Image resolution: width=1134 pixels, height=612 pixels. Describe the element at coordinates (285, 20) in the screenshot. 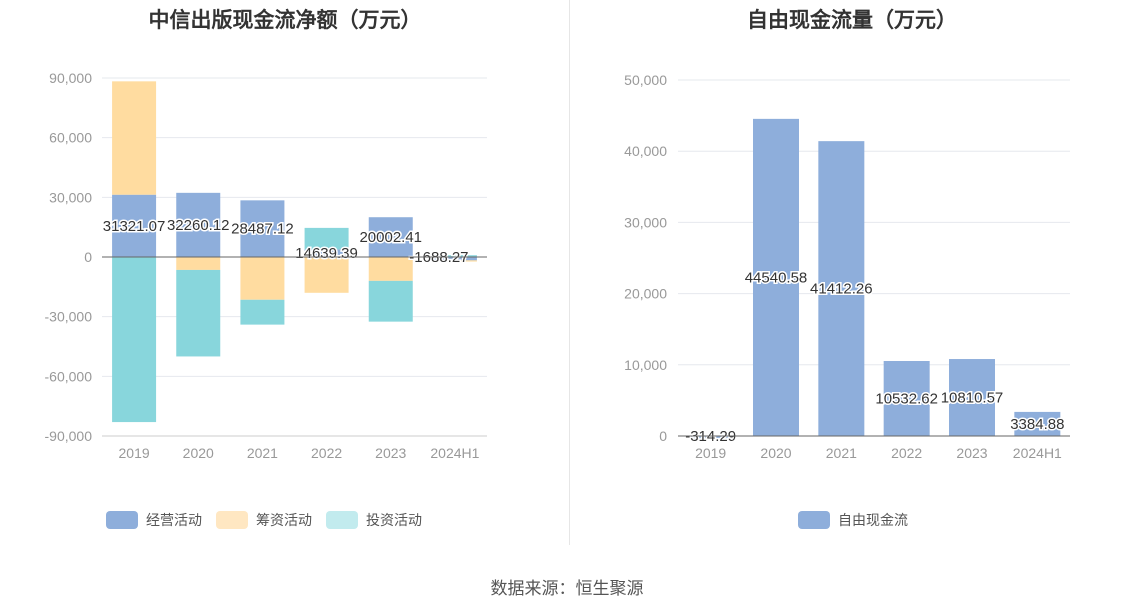

I see `chart-title-cashflow: 中信出版现金流净额（万元）` at that location.